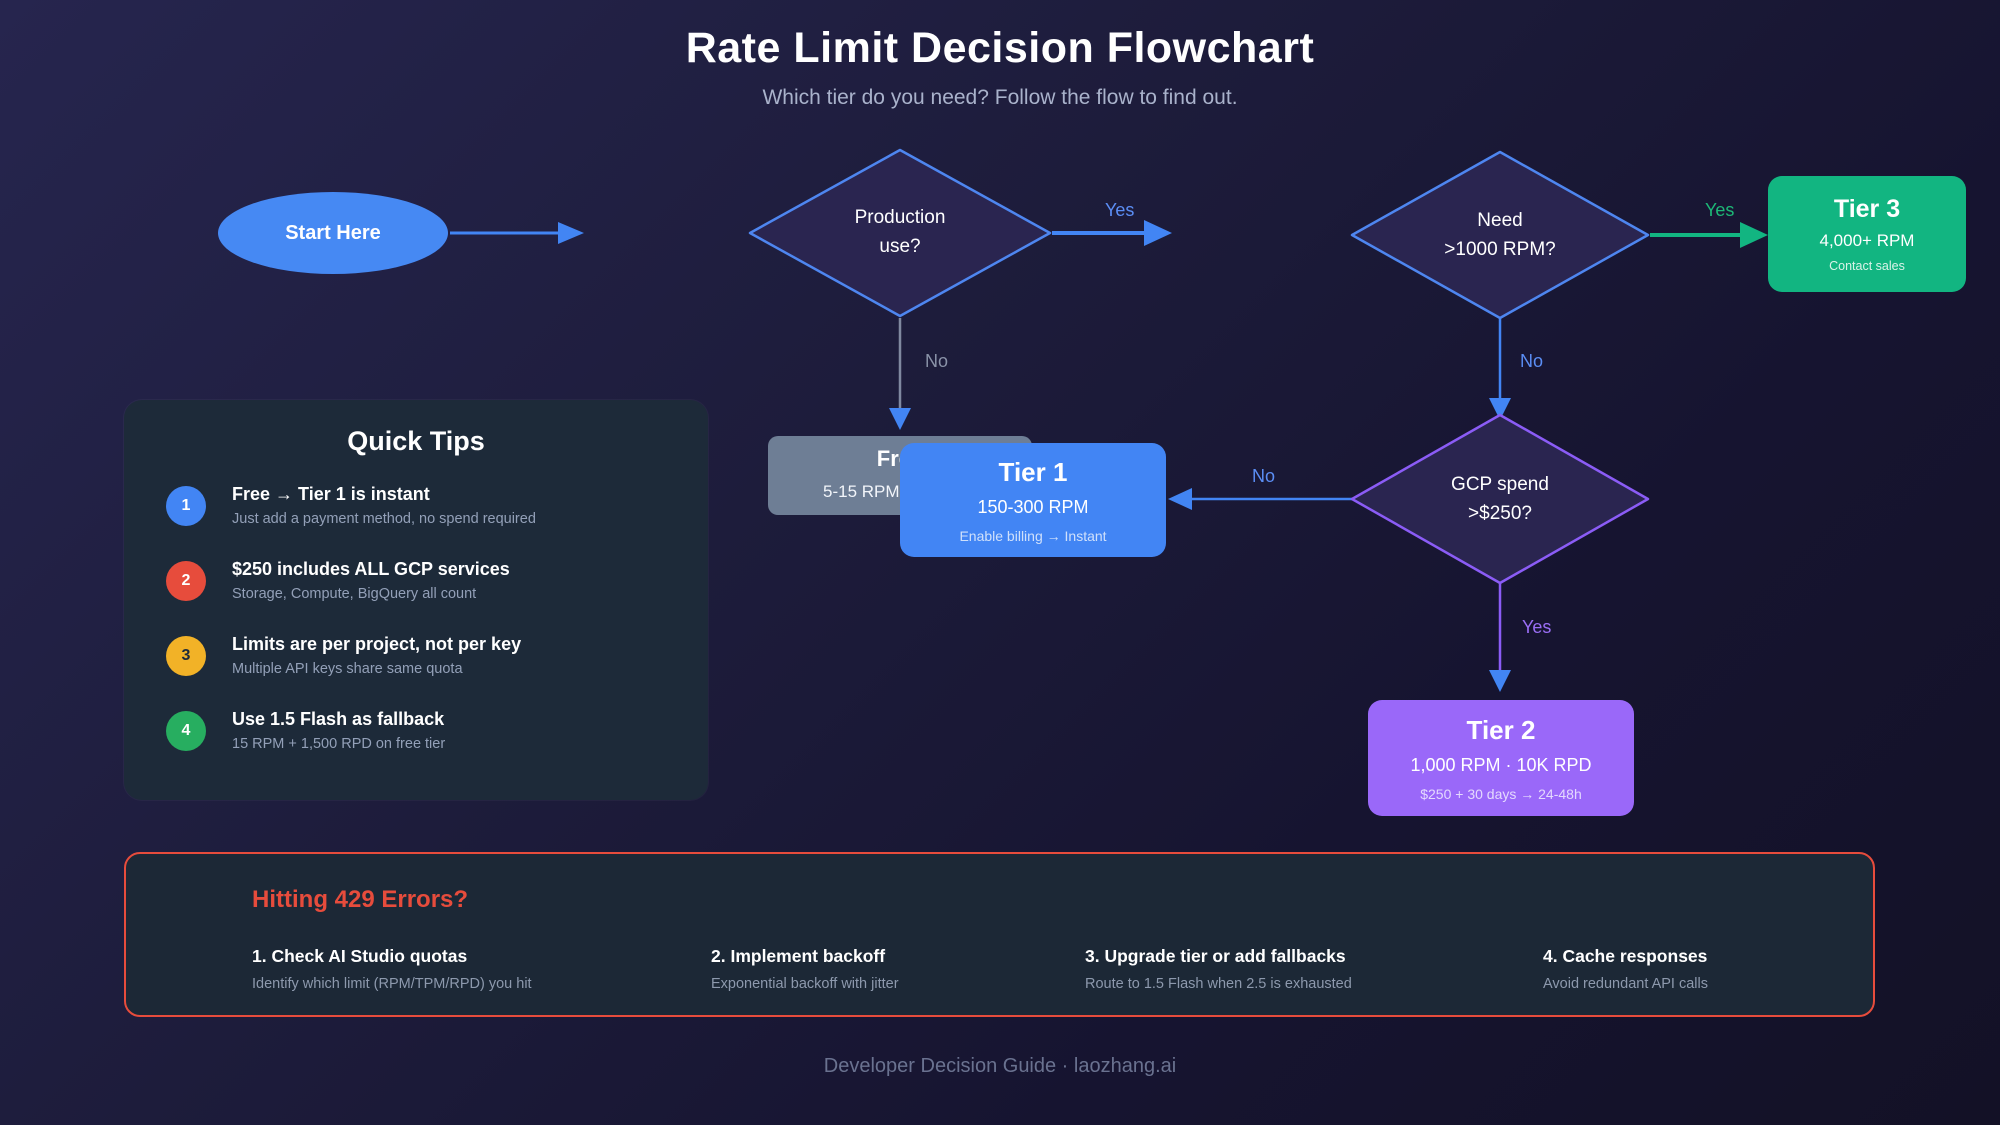 This screenshot has height=1125, width=2000. I want to click on node-tier1-rpm: 150-300 RPM, so click(1033, 506).